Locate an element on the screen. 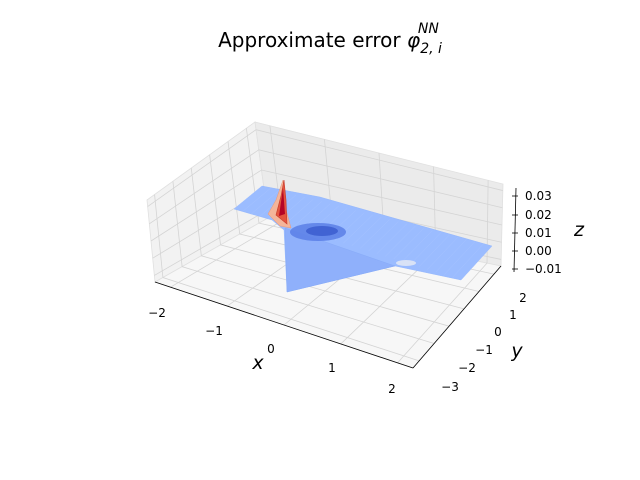 The height and width of the screenshot is (480, 640). chart-title: Approximate error φ2, i NN is located at coordinates (330, 39).